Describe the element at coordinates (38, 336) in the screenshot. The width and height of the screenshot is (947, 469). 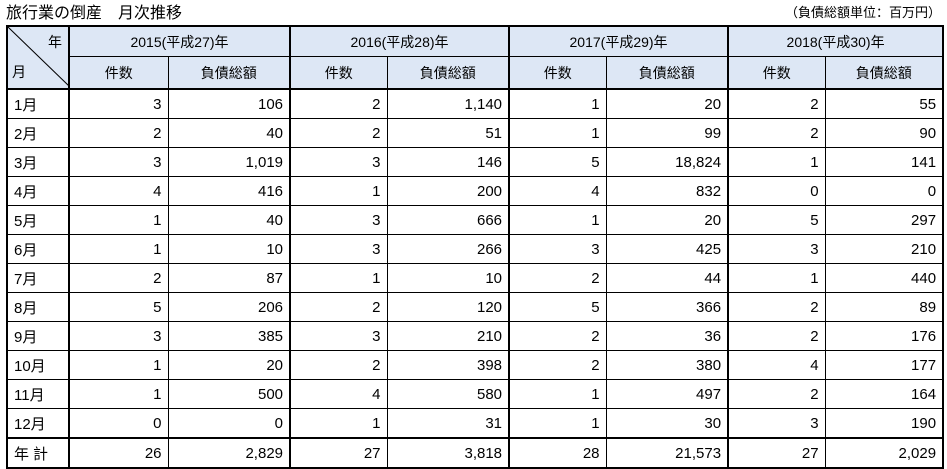
I see `month-cell: 9月` at that location.